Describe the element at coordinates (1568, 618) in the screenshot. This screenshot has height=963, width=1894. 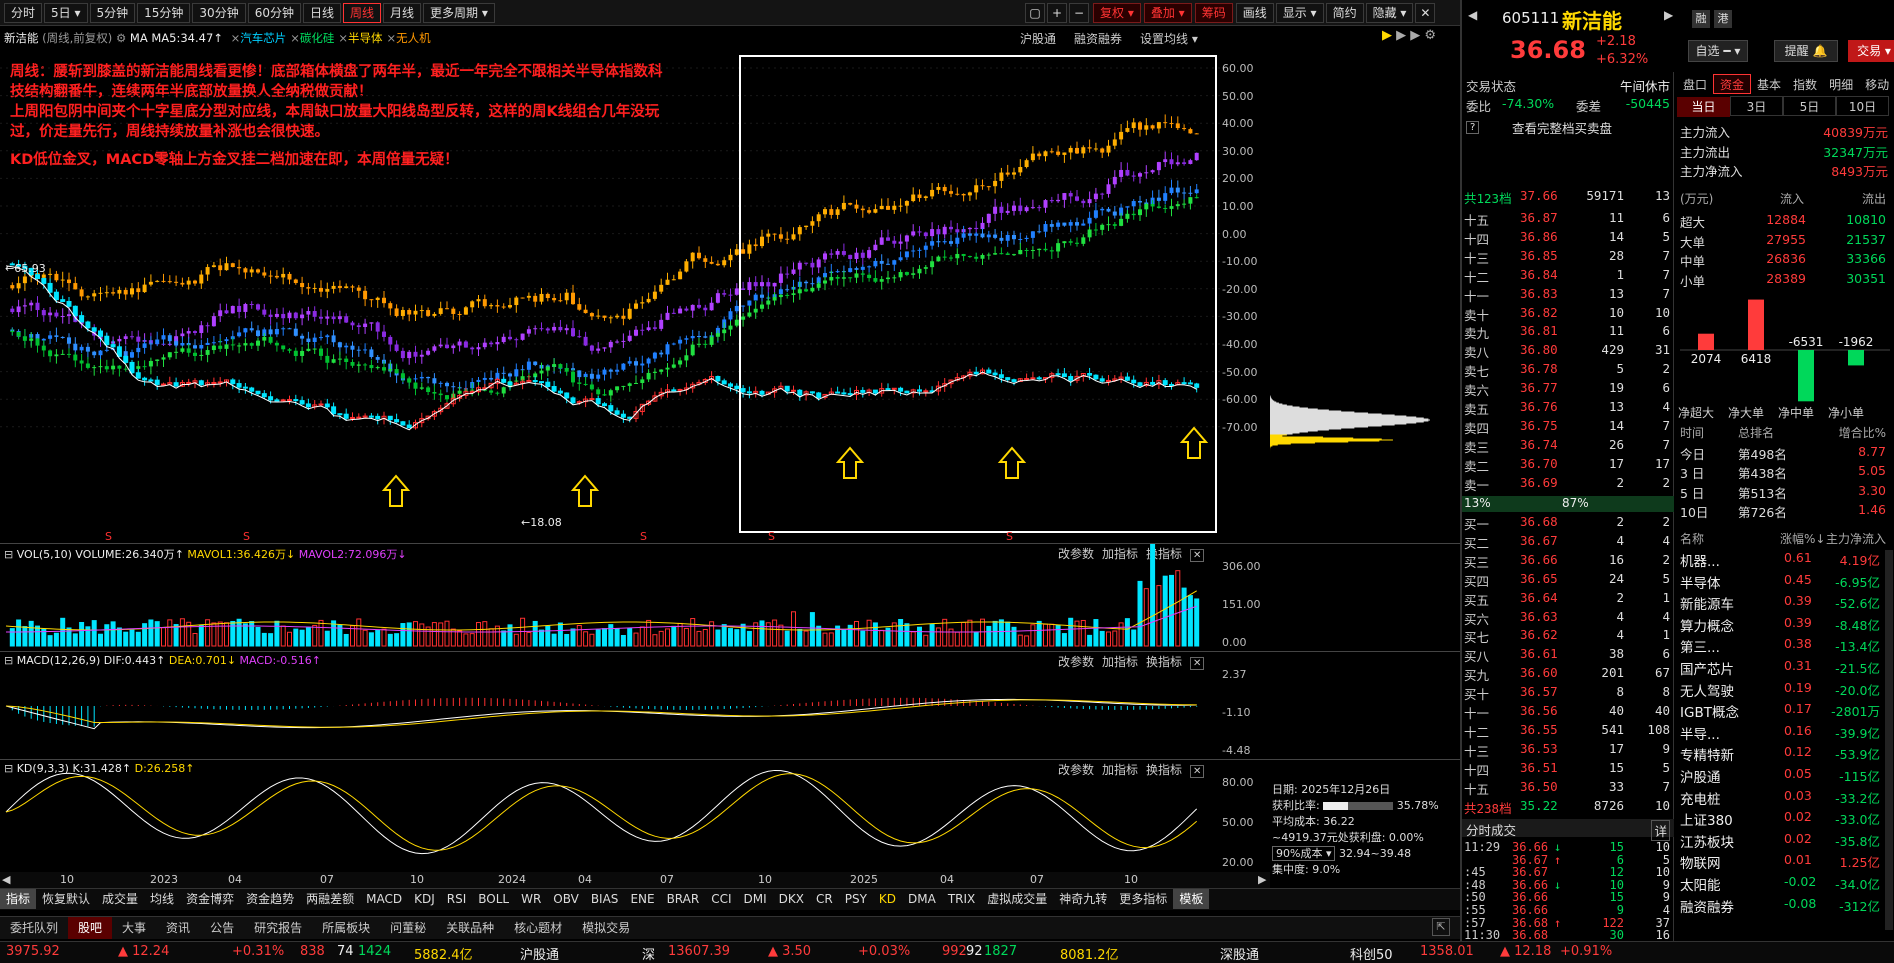
I see `buy-level-5: 买六 36.63 4 4` at that location.